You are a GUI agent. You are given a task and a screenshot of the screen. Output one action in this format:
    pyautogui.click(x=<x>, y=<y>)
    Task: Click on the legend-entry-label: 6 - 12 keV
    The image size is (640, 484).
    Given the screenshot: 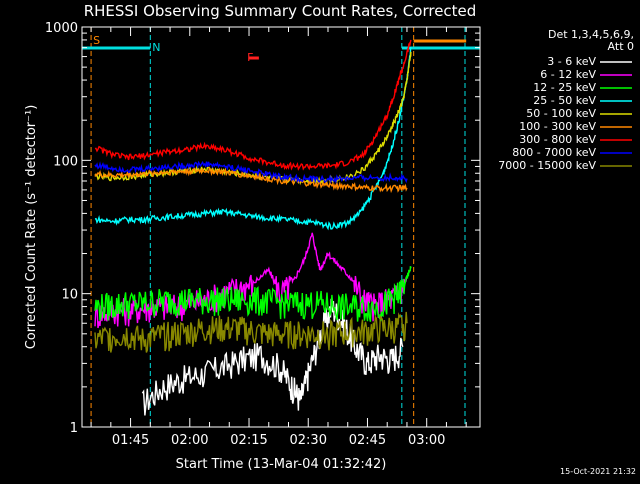 What is the action you would take?
    pyautogui.click(x=568, y=74)
    